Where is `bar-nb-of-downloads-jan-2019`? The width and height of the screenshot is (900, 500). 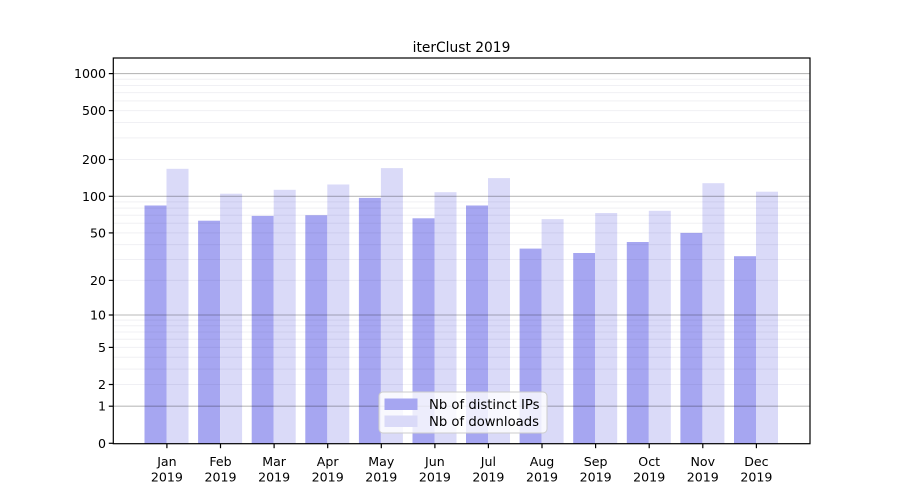
bar-nb-of-downloads-jan-2019 is located at coordinates (177, 306).